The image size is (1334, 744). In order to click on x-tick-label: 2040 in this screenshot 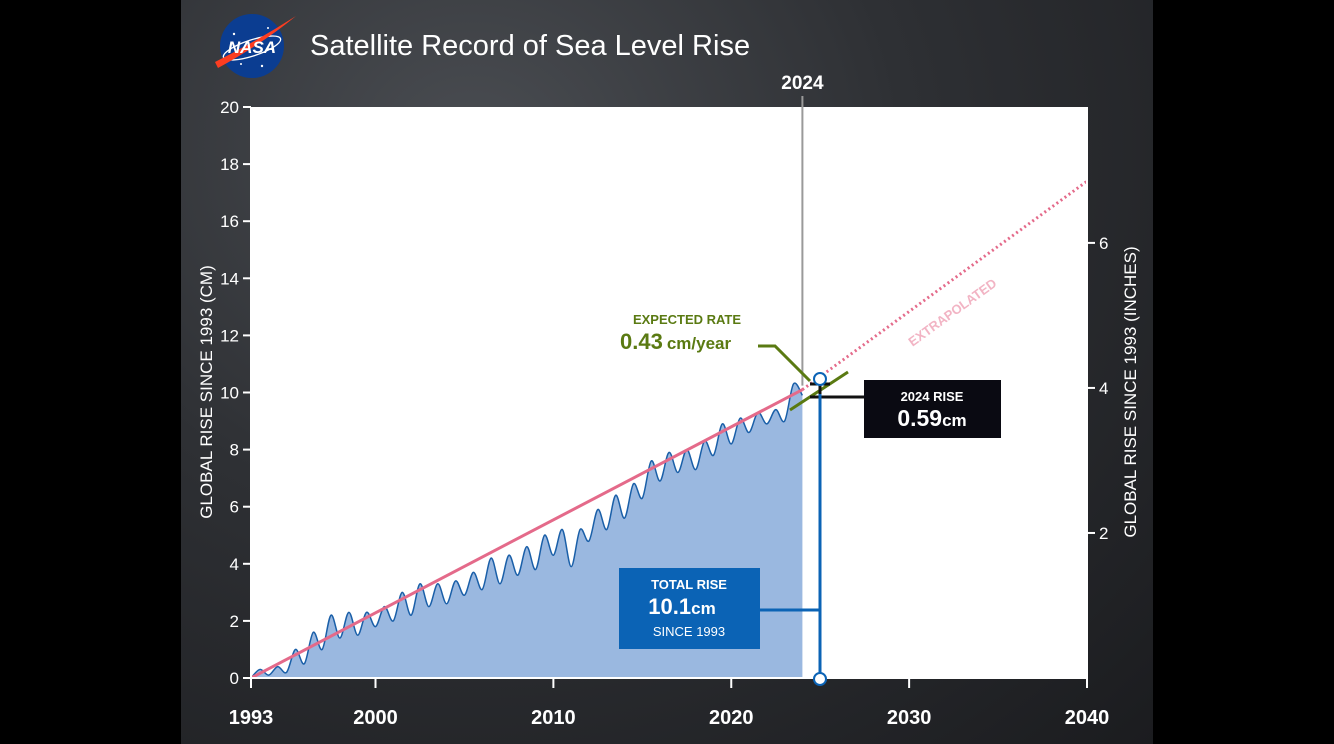, I will do `click(1087, 718)`.